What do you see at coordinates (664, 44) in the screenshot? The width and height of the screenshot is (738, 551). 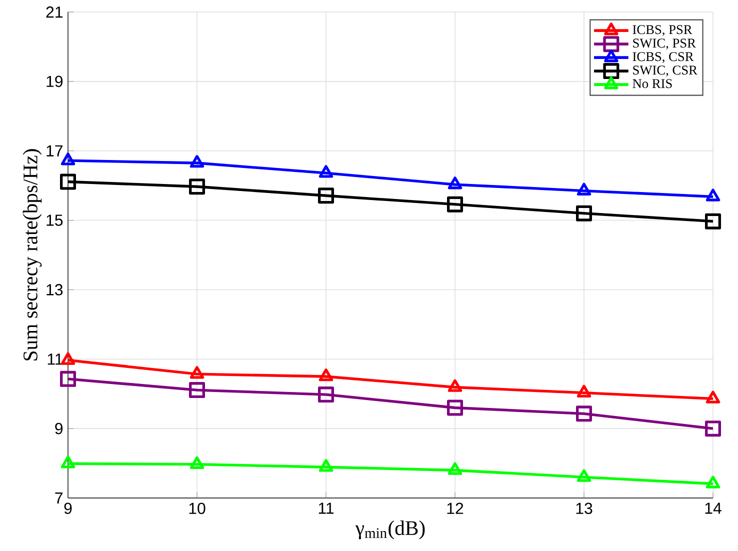 I see `legend-label: SWIC, PSR` at bounding box center [664, 44].